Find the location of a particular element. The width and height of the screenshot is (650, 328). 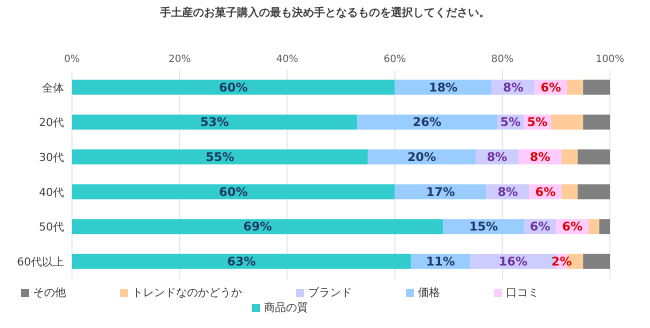

data-label: 16% is located at coordinates (513, 261).